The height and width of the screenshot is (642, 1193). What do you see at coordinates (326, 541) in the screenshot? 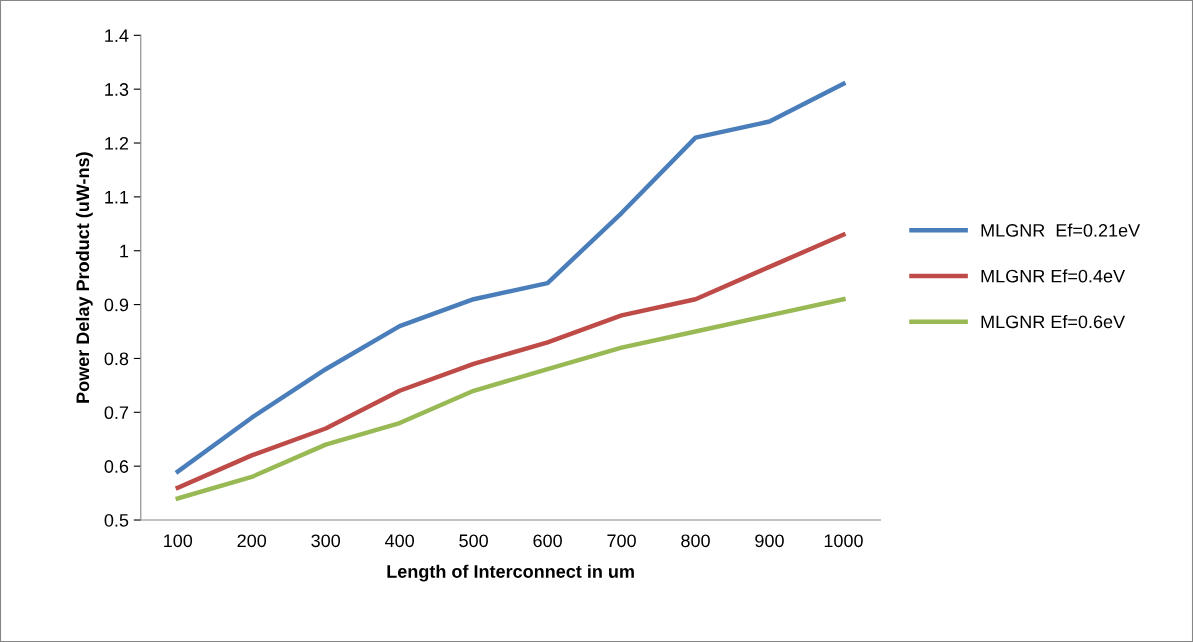
I see `x-tick-label: 300` at bounding box center [326, 541].